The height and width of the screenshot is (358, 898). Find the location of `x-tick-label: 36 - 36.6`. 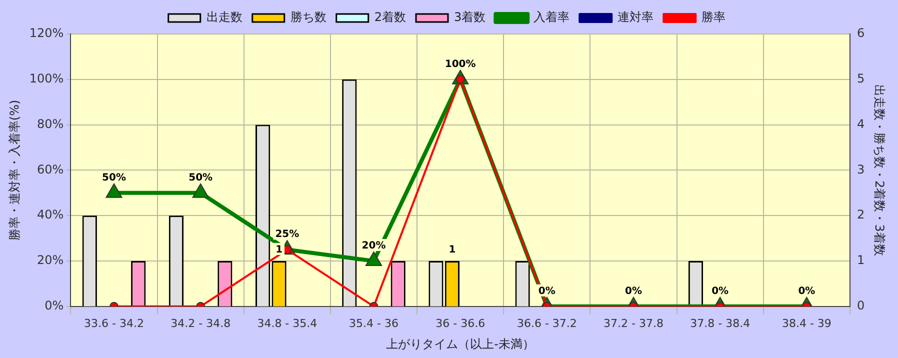

x-tick-label: 36 - 36.6 is located at coordinates (461, 323).